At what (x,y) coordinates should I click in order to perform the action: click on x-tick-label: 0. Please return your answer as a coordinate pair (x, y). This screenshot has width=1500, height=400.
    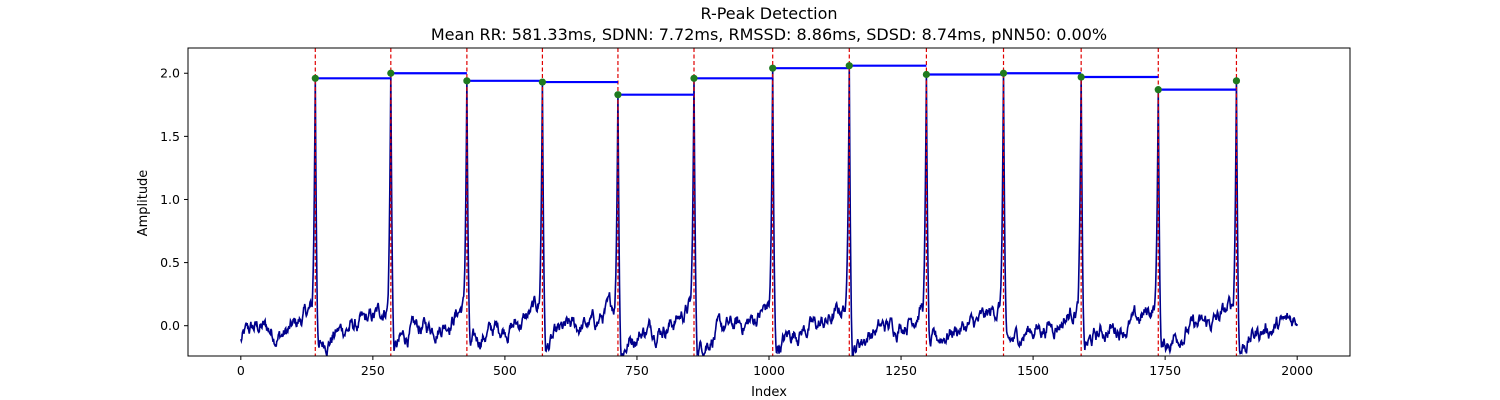
    Looking at the image, I should click on (241, 370).